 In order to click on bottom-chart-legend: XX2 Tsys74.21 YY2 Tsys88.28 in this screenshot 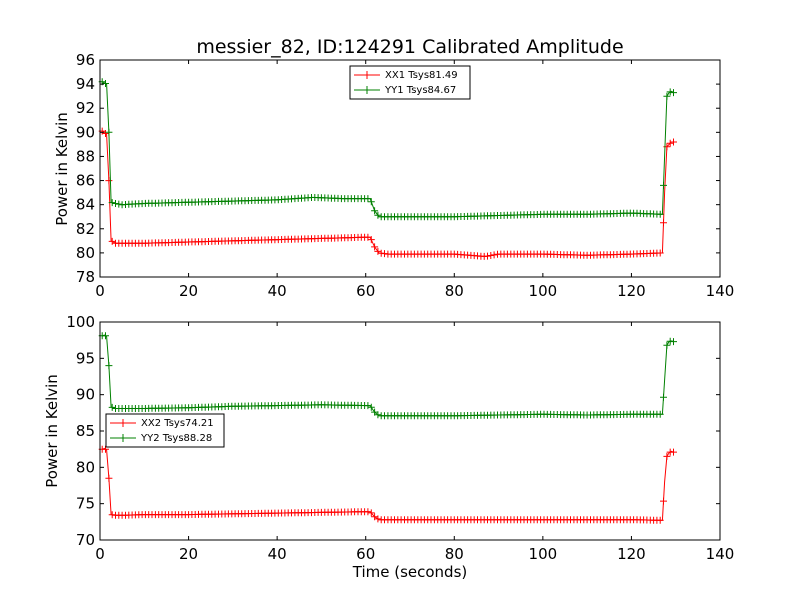, I will do `click(165, 430)`.